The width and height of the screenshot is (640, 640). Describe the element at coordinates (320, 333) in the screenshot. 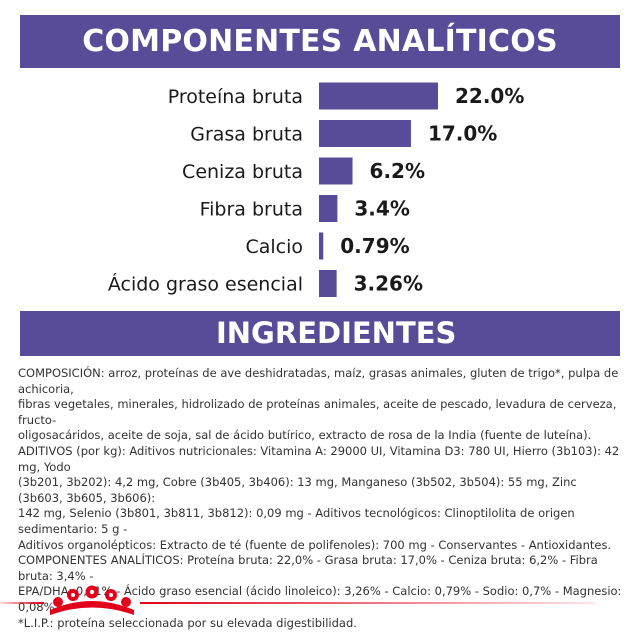

I see `ingredients-banner: INGREDIENTES` at that location.